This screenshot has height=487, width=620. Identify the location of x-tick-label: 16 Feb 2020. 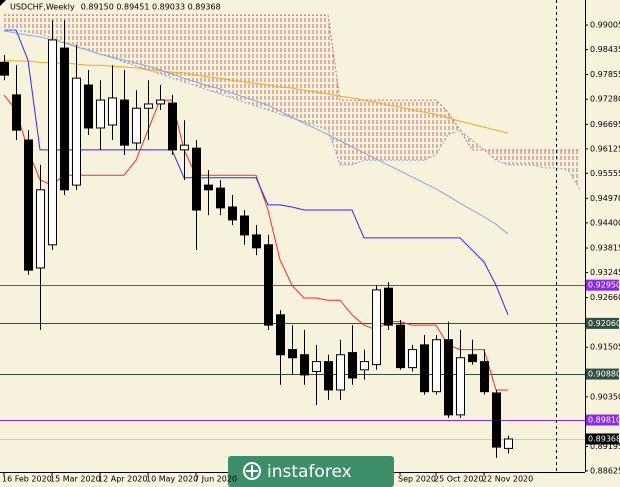
(27, 479).